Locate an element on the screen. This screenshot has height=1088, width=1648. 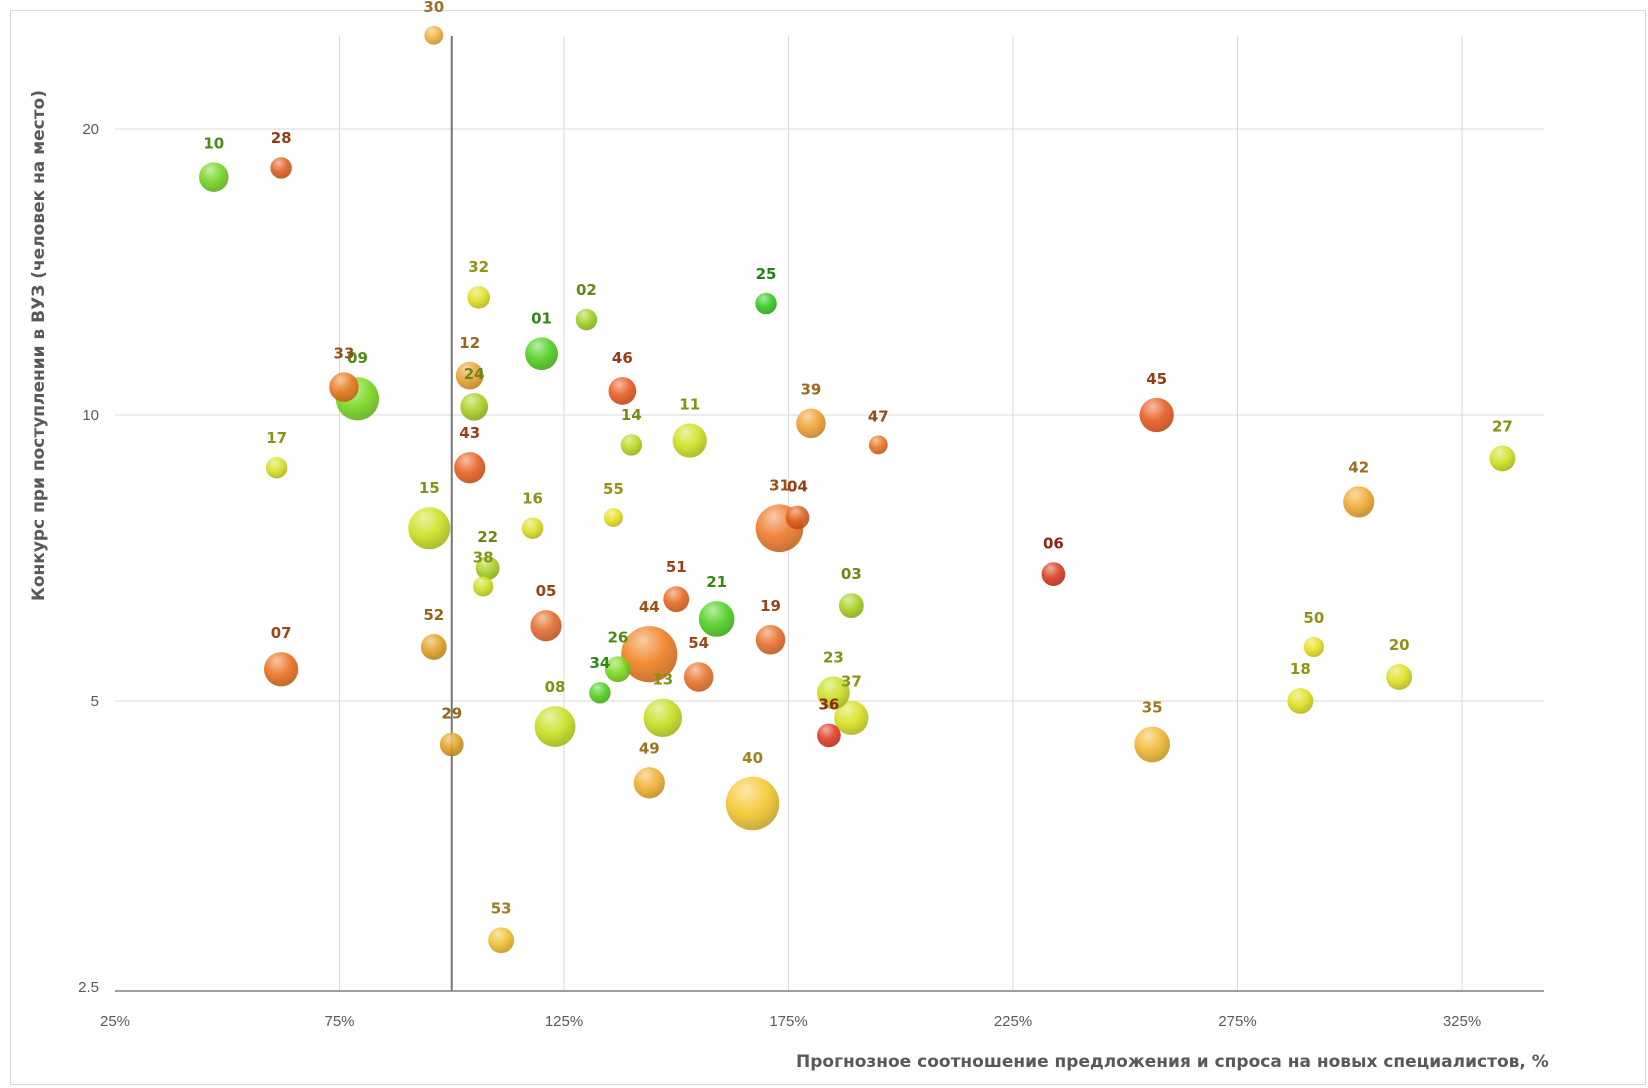
x-tick-label: 125% is located at coordinates (564, 1021).